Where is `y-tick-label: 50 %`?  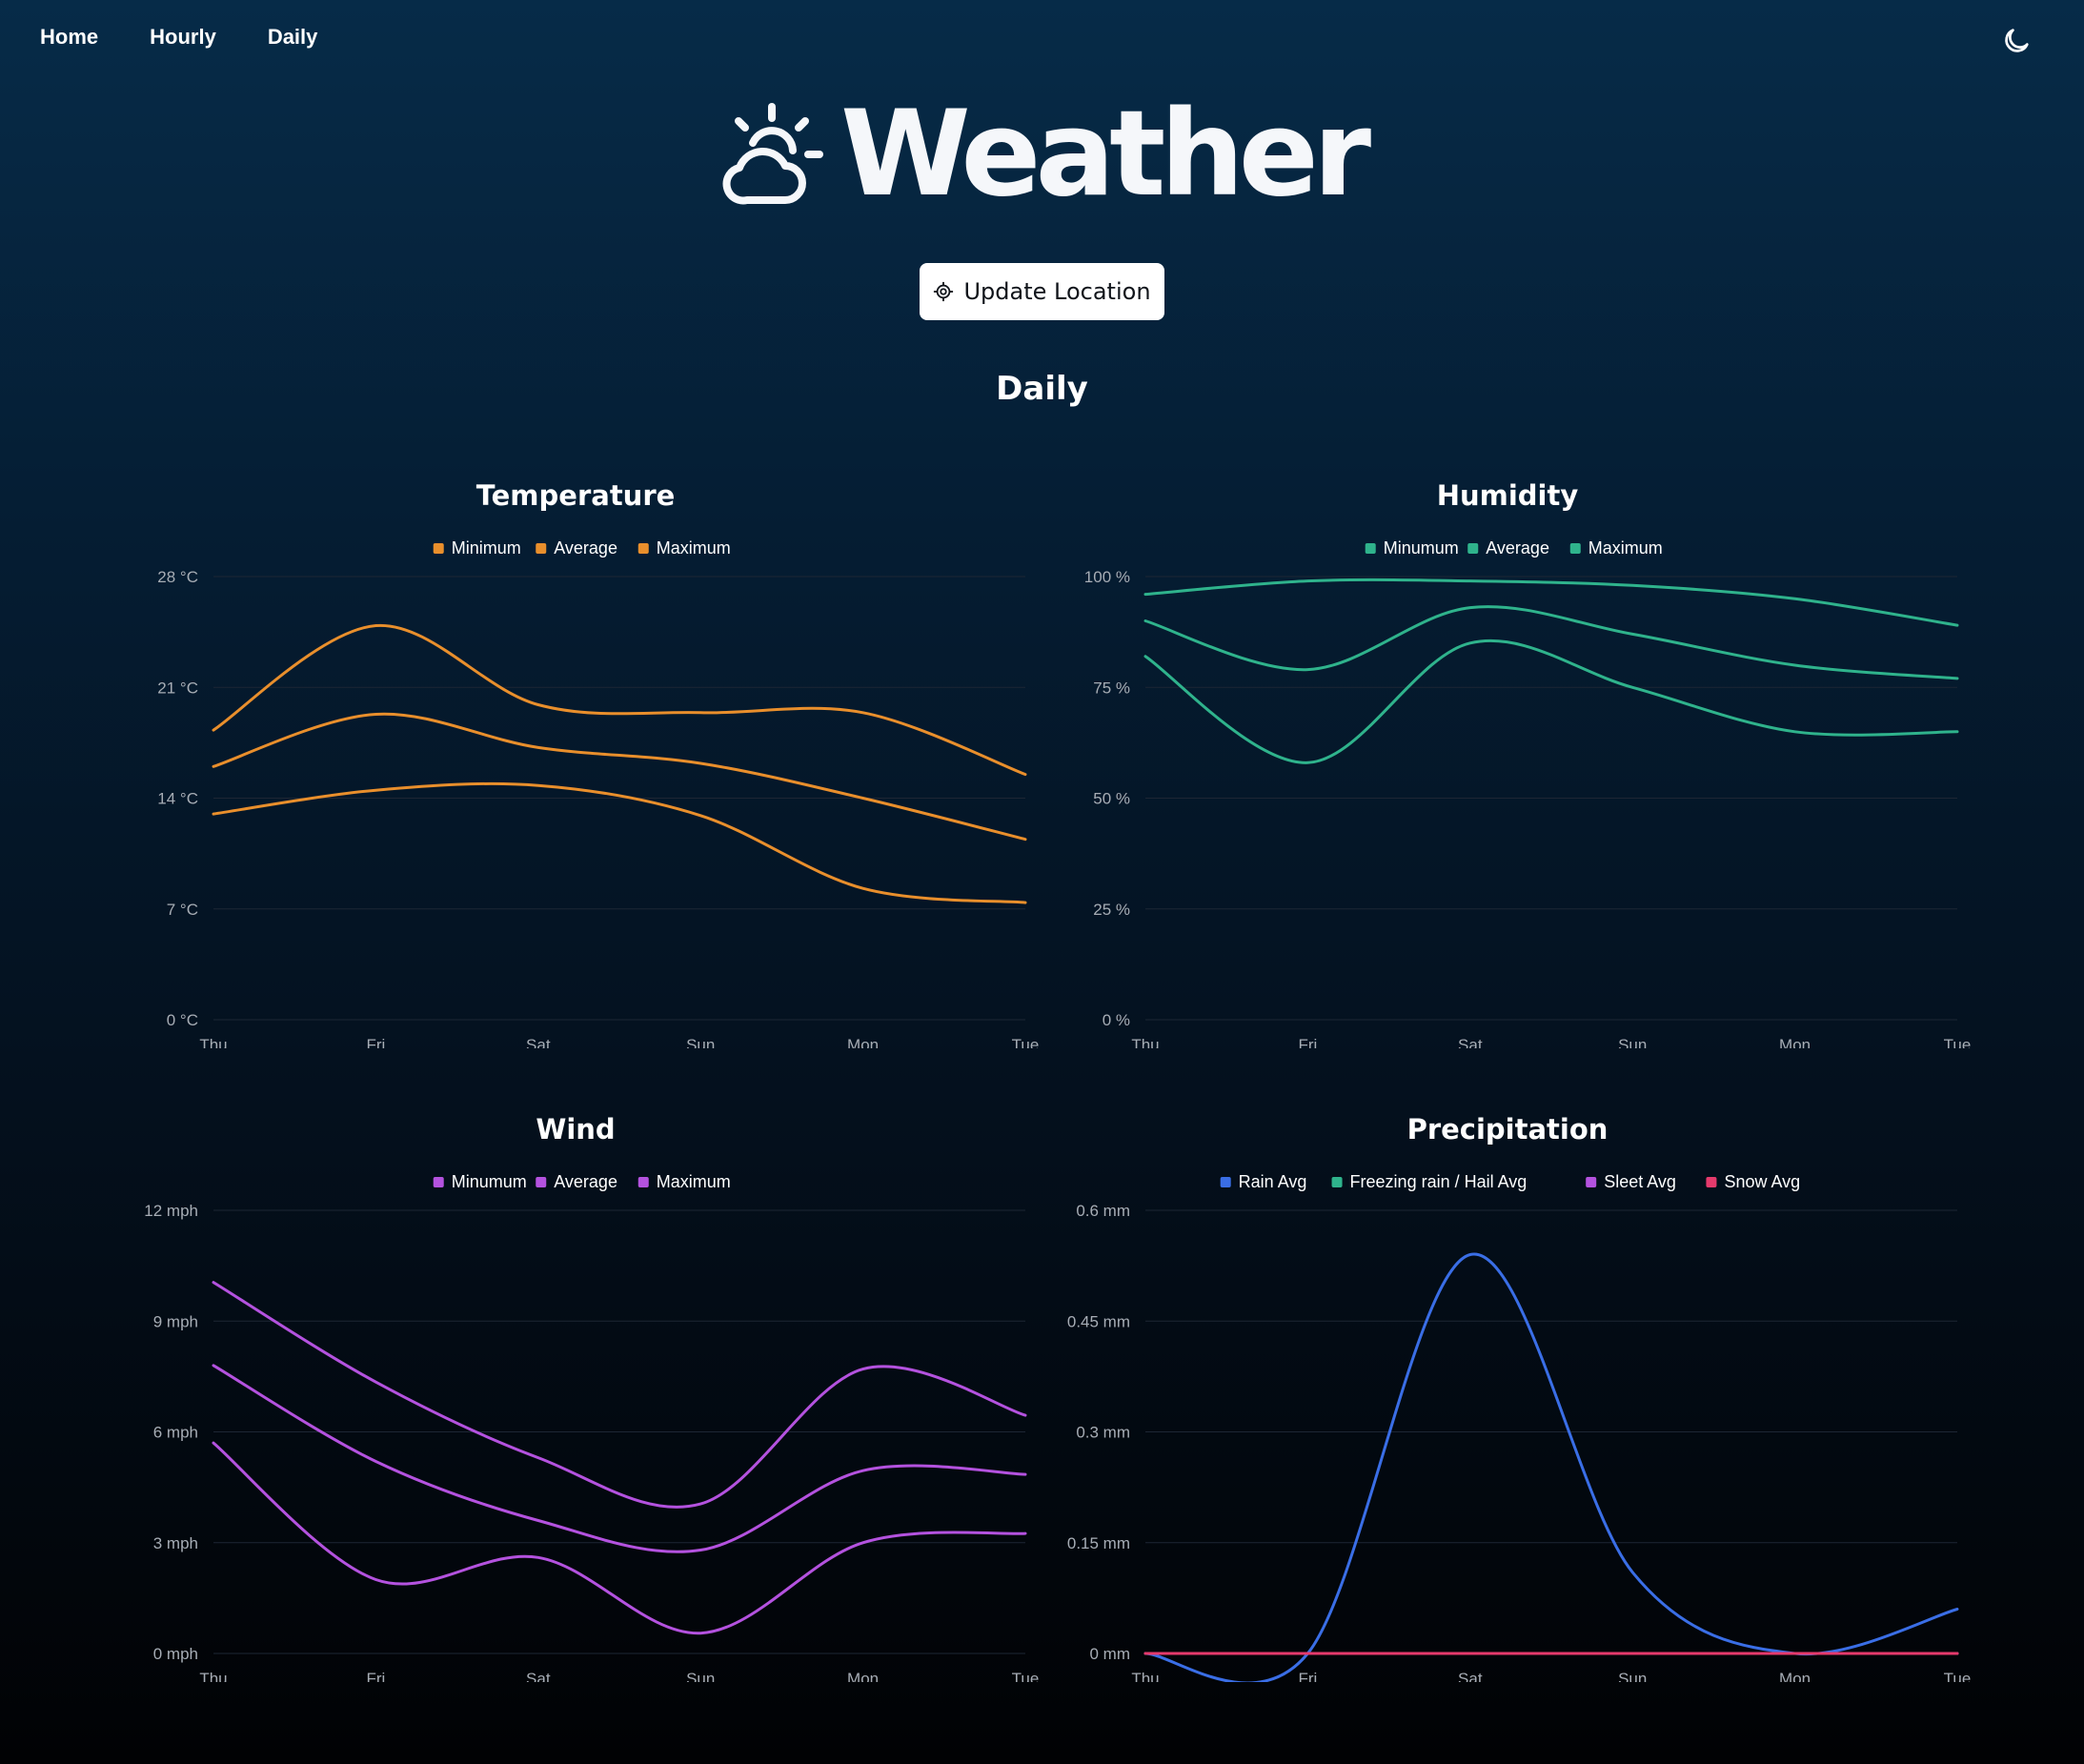
y-tick-label: 50 % is located at coordinates (1112, 799).